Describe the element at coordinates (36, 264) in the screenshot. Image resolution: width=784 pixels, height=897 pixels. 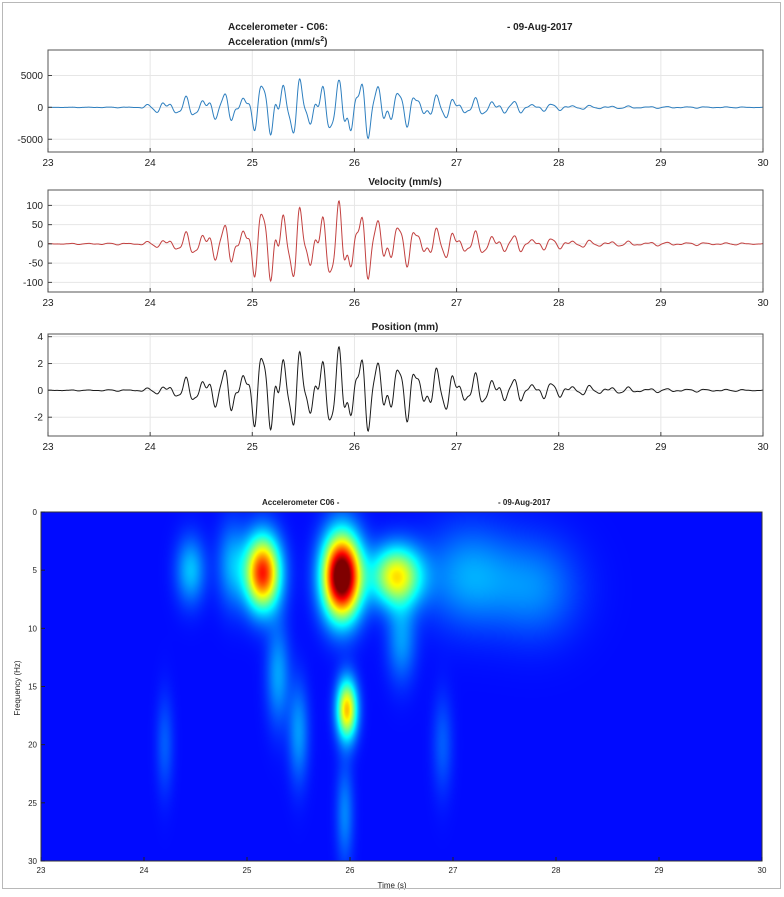
I see `velocity-ytick-label: -50` at that location.